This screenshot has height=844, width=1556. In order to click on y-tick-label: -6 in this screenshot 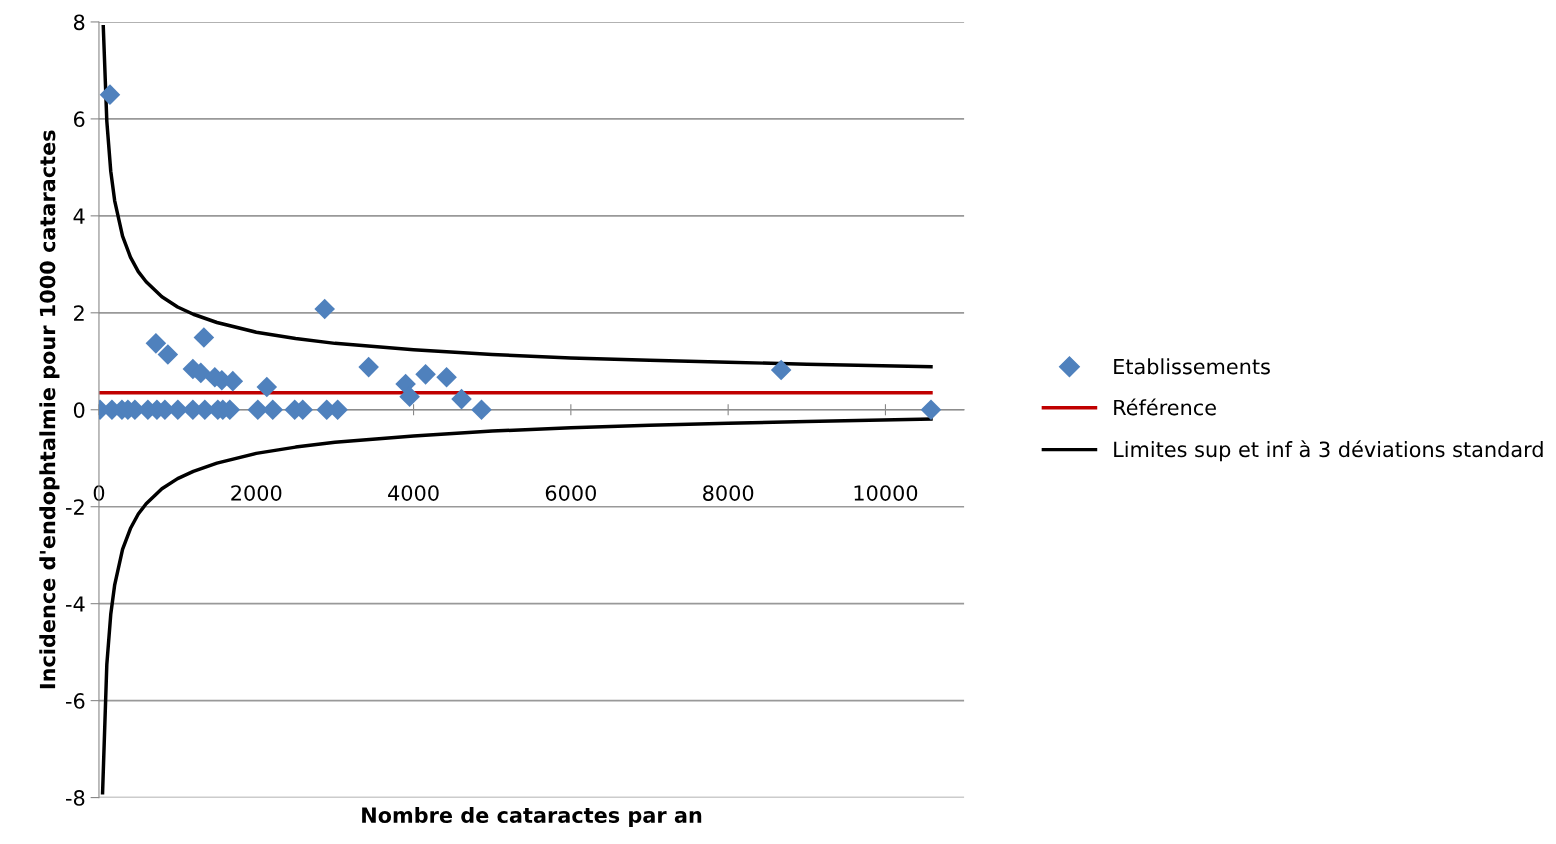, I will do `click(75, 701)`.